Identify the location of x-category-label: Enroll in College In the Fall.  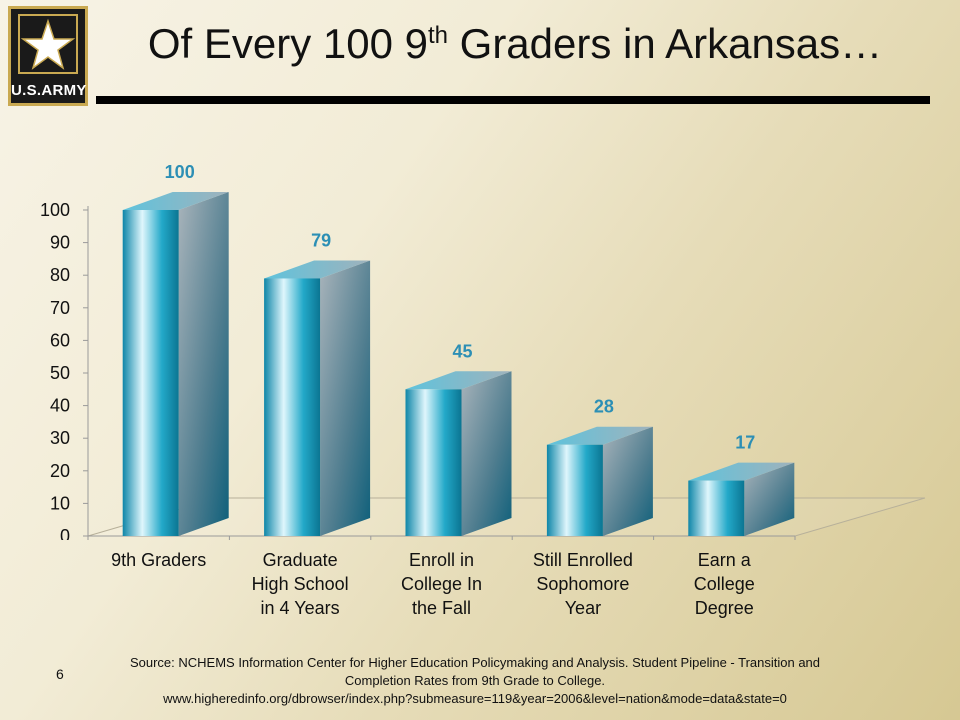
(442, 584).